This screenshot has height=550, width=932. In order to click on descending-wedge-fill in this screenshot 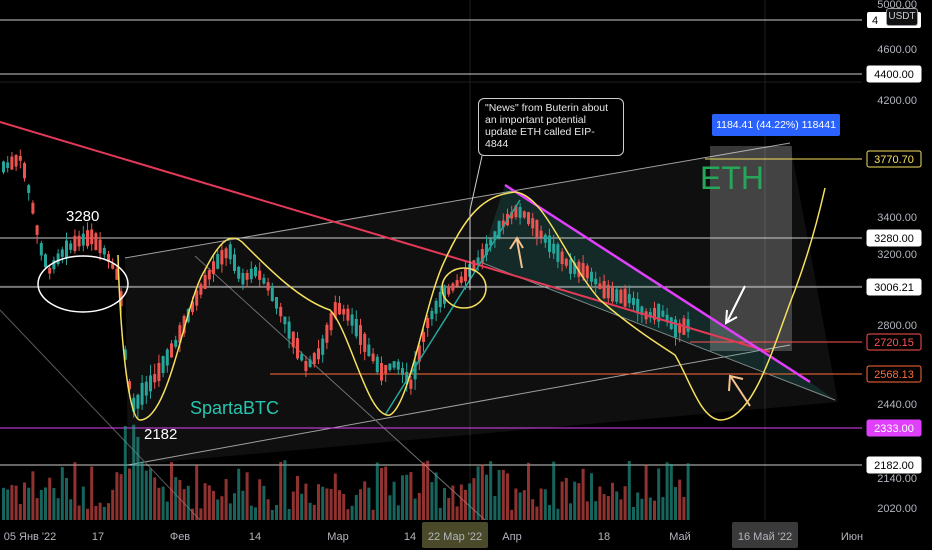, I will do `click(657, 292)`.